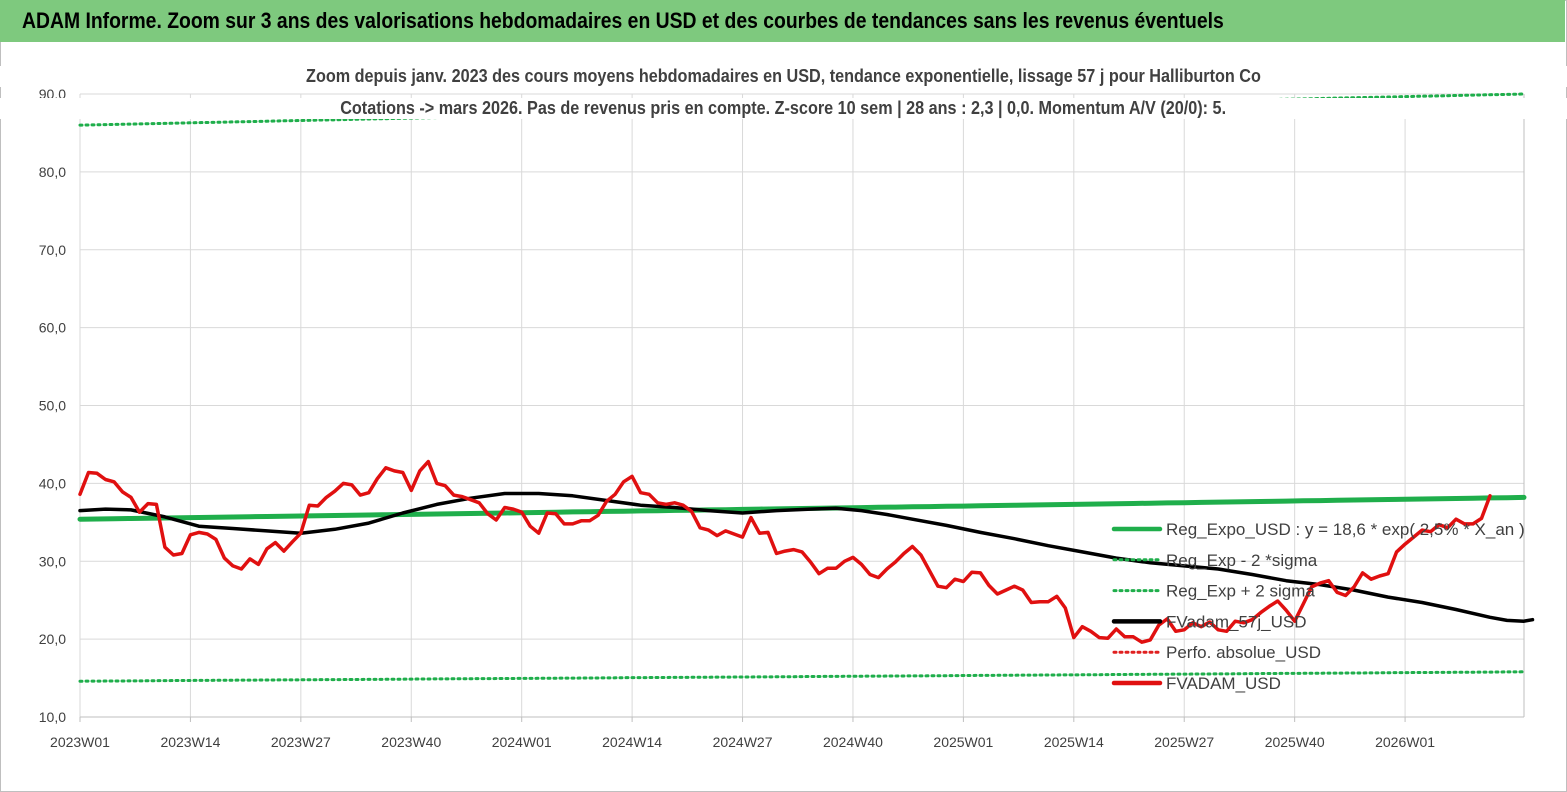 This screenshot has width=1567, height=792. I want to click on x-tick-label: 2024W01, so click(522, 742).